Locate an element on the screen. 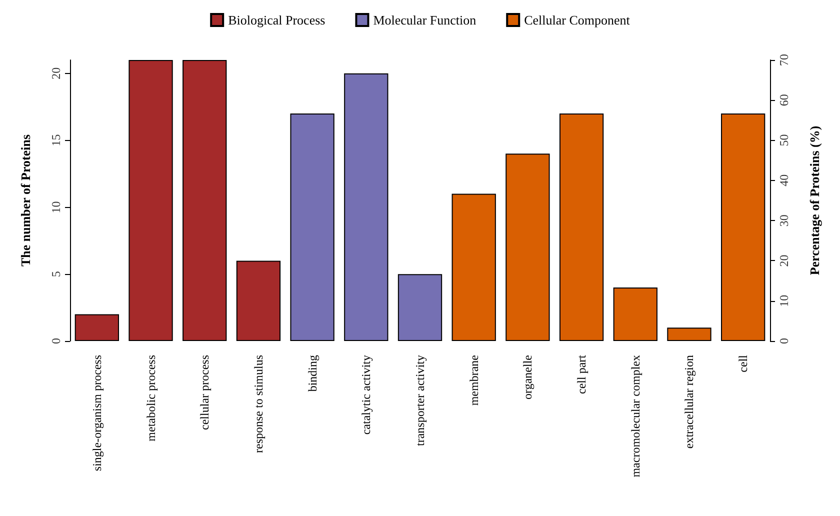 The image size is (840, 516). x-tick-label: cell is located at coordinates (743, 363).